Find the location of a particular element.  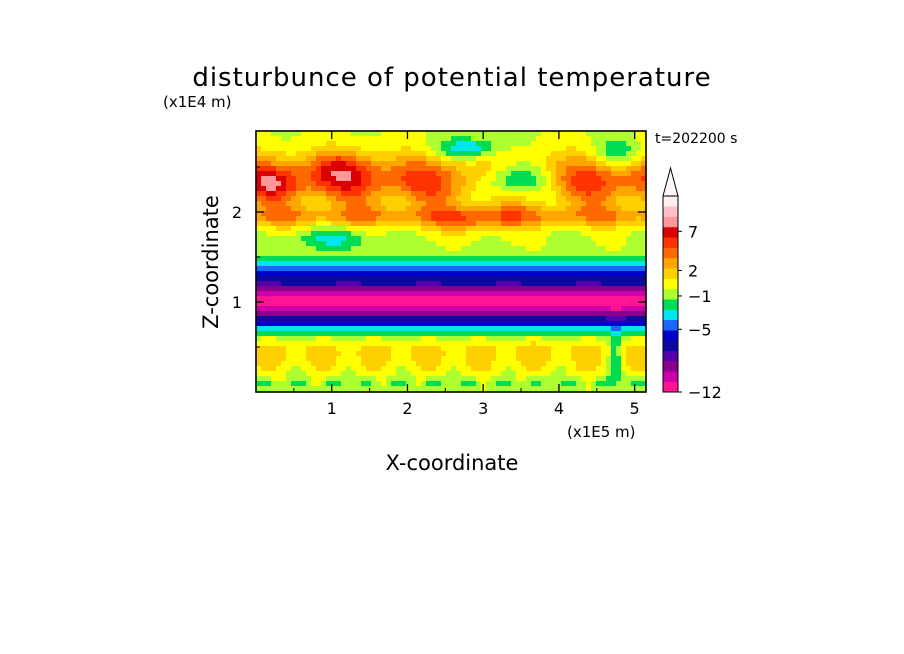

y-axis-label: Z-coordinate is located at coordinates (211, 262).